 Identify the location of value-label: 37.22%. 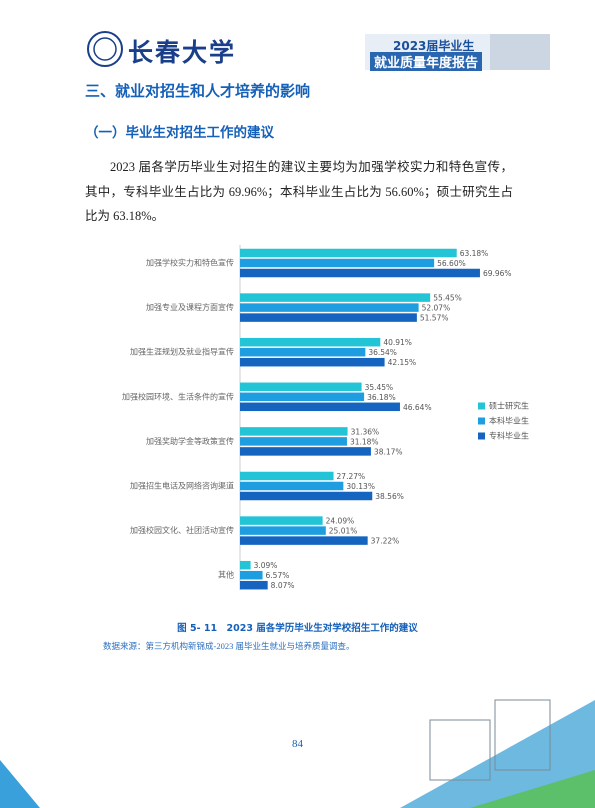
(385, 541).